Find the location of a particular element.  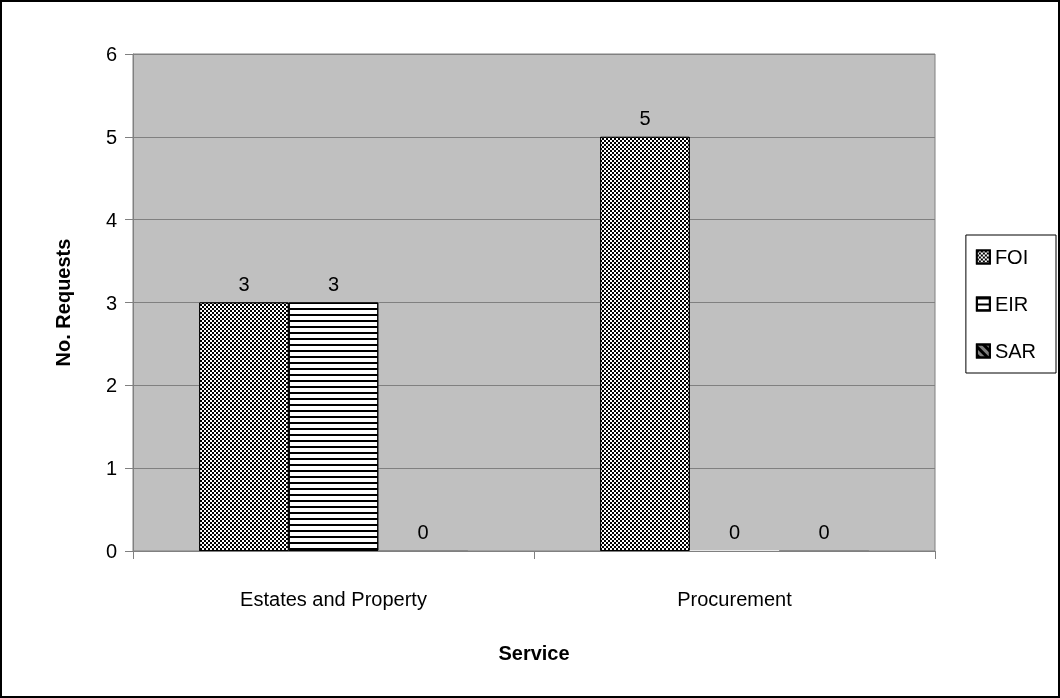

y-tick-label: 4 is located at coordinates (111, 219).